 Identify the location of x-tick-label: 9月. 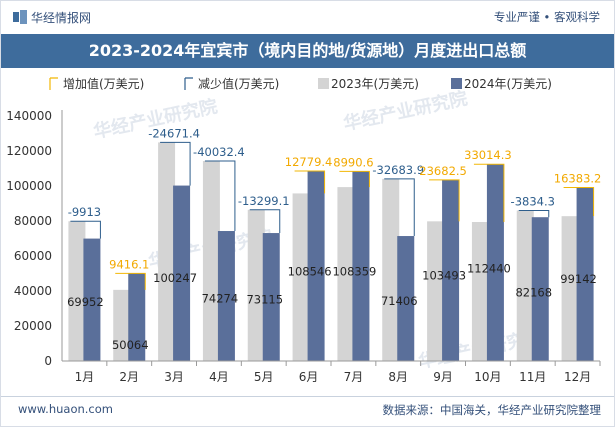
(443, 377).